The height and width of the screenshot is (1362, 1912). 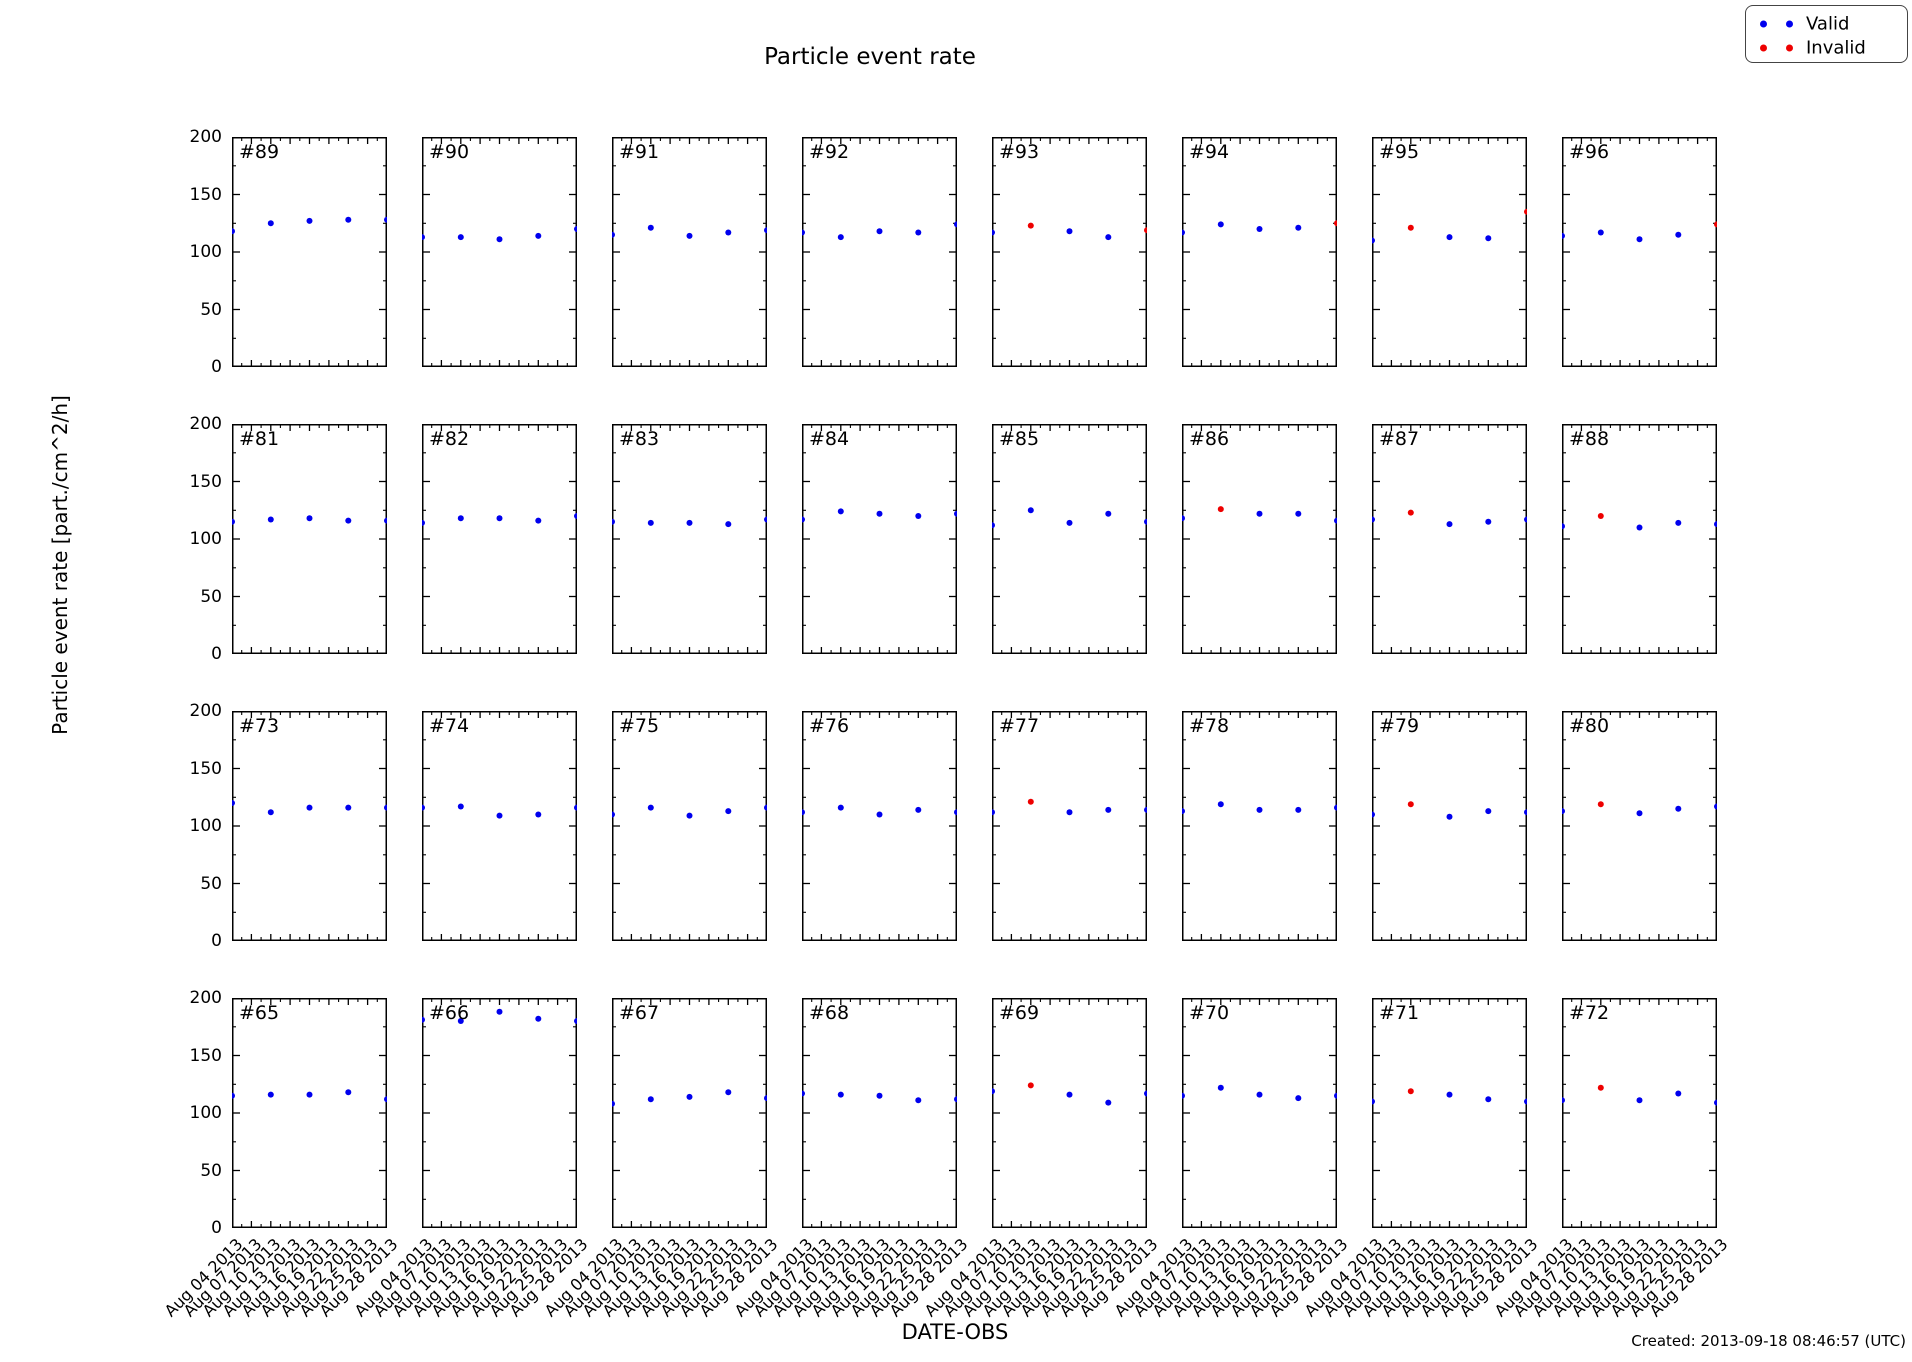 I want to click on legend: Valid Invalid, so click(x=1826, y=34).